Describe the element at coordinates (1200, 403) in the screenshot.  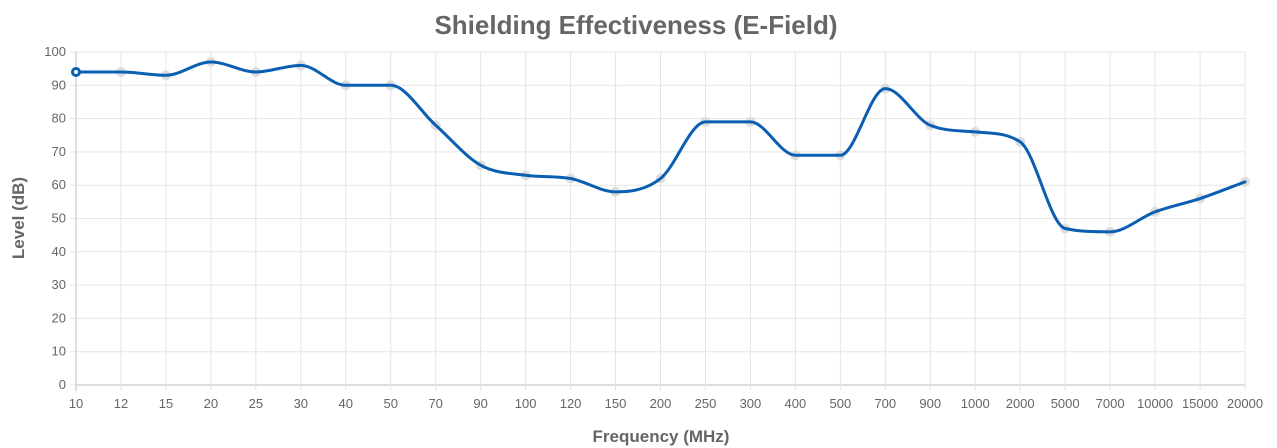
I see `x-tick-label: 15000` at that location.